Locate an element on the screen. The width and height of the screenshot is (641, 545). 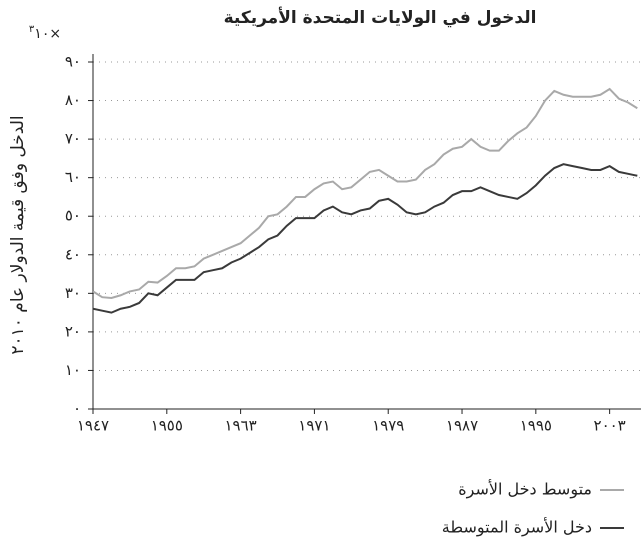
x-tick-label: ٢٠٠٣ is located at coordinates (610, 426).